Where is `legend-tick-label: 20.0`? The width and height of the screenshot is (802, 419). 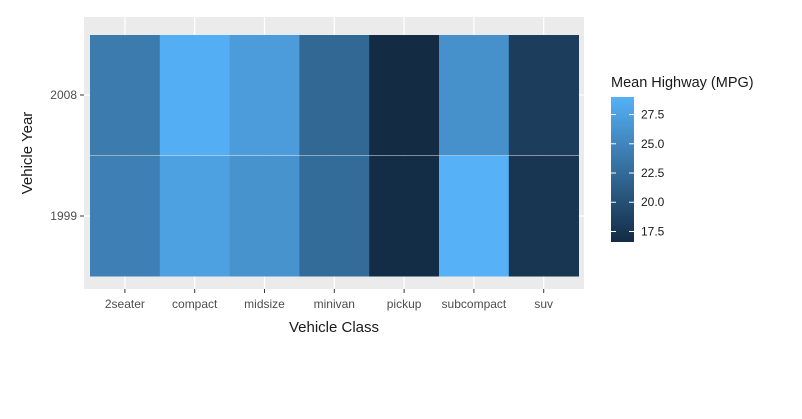
legend-tick-label: 20.0 is located at coordinates (653, 202).